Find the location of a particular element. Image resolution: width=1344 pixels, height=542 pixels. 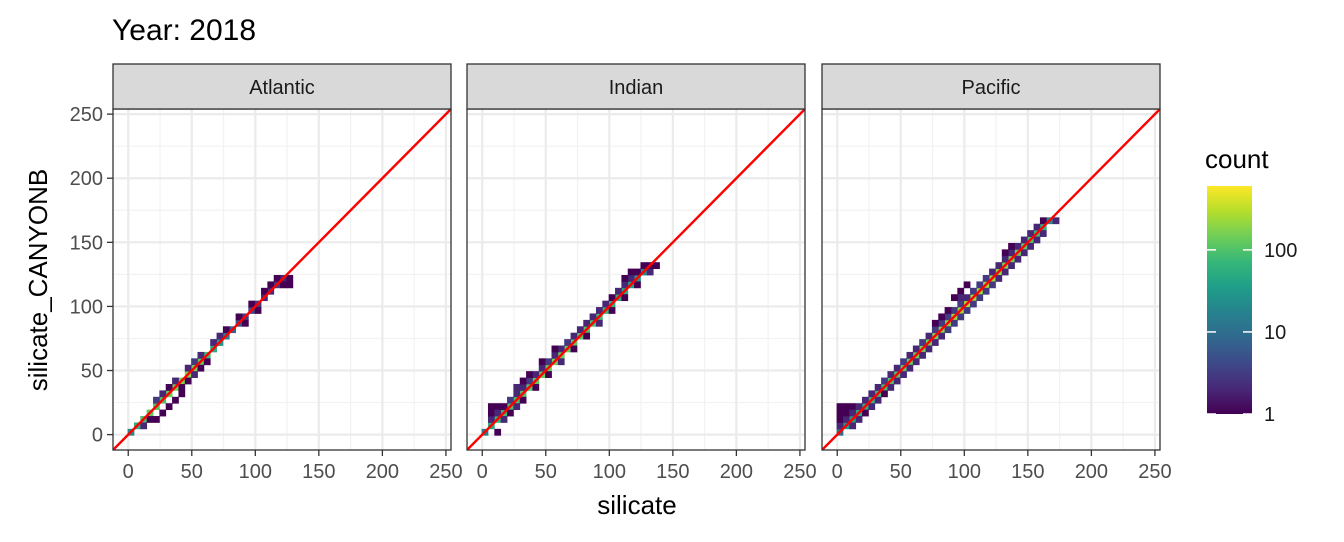

y-axis-title: silicate_CANYONB is located at coordinates (38, 280).